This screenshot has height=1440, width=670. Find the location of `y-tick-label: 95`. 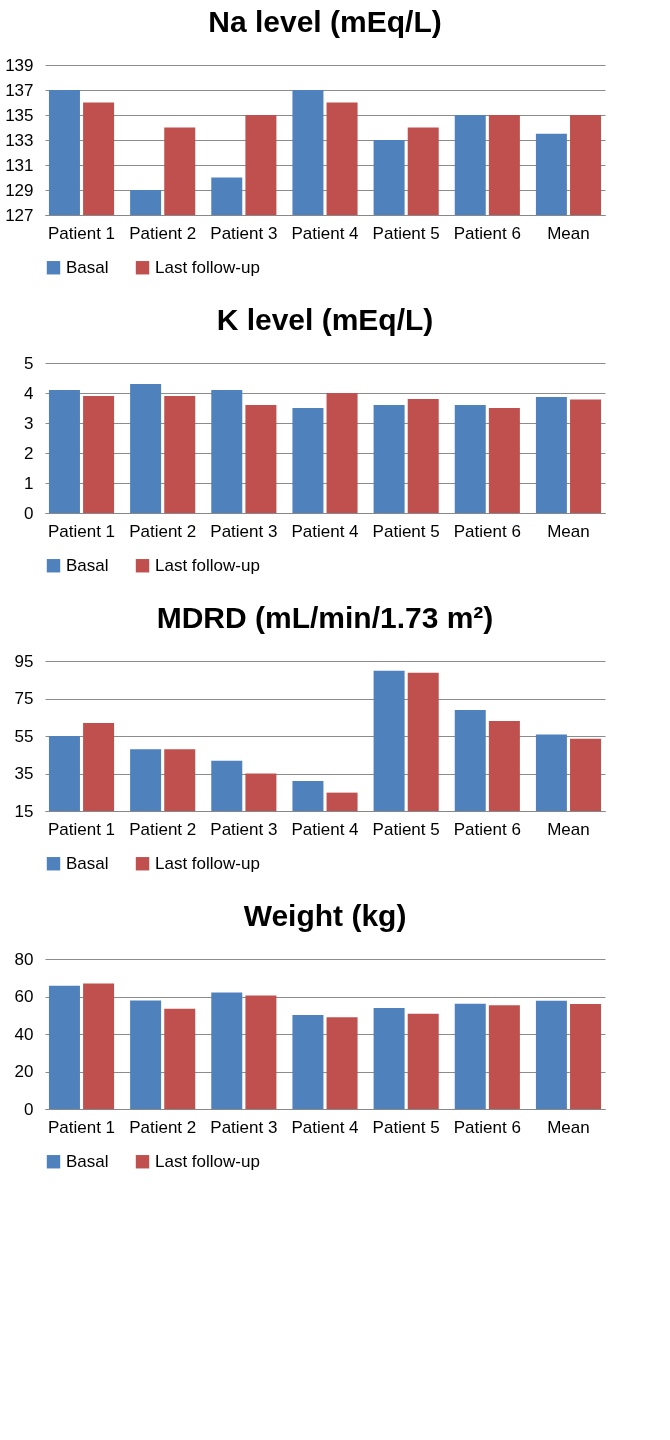

y-tick-label: 95 is located at coordinates (24, 661).